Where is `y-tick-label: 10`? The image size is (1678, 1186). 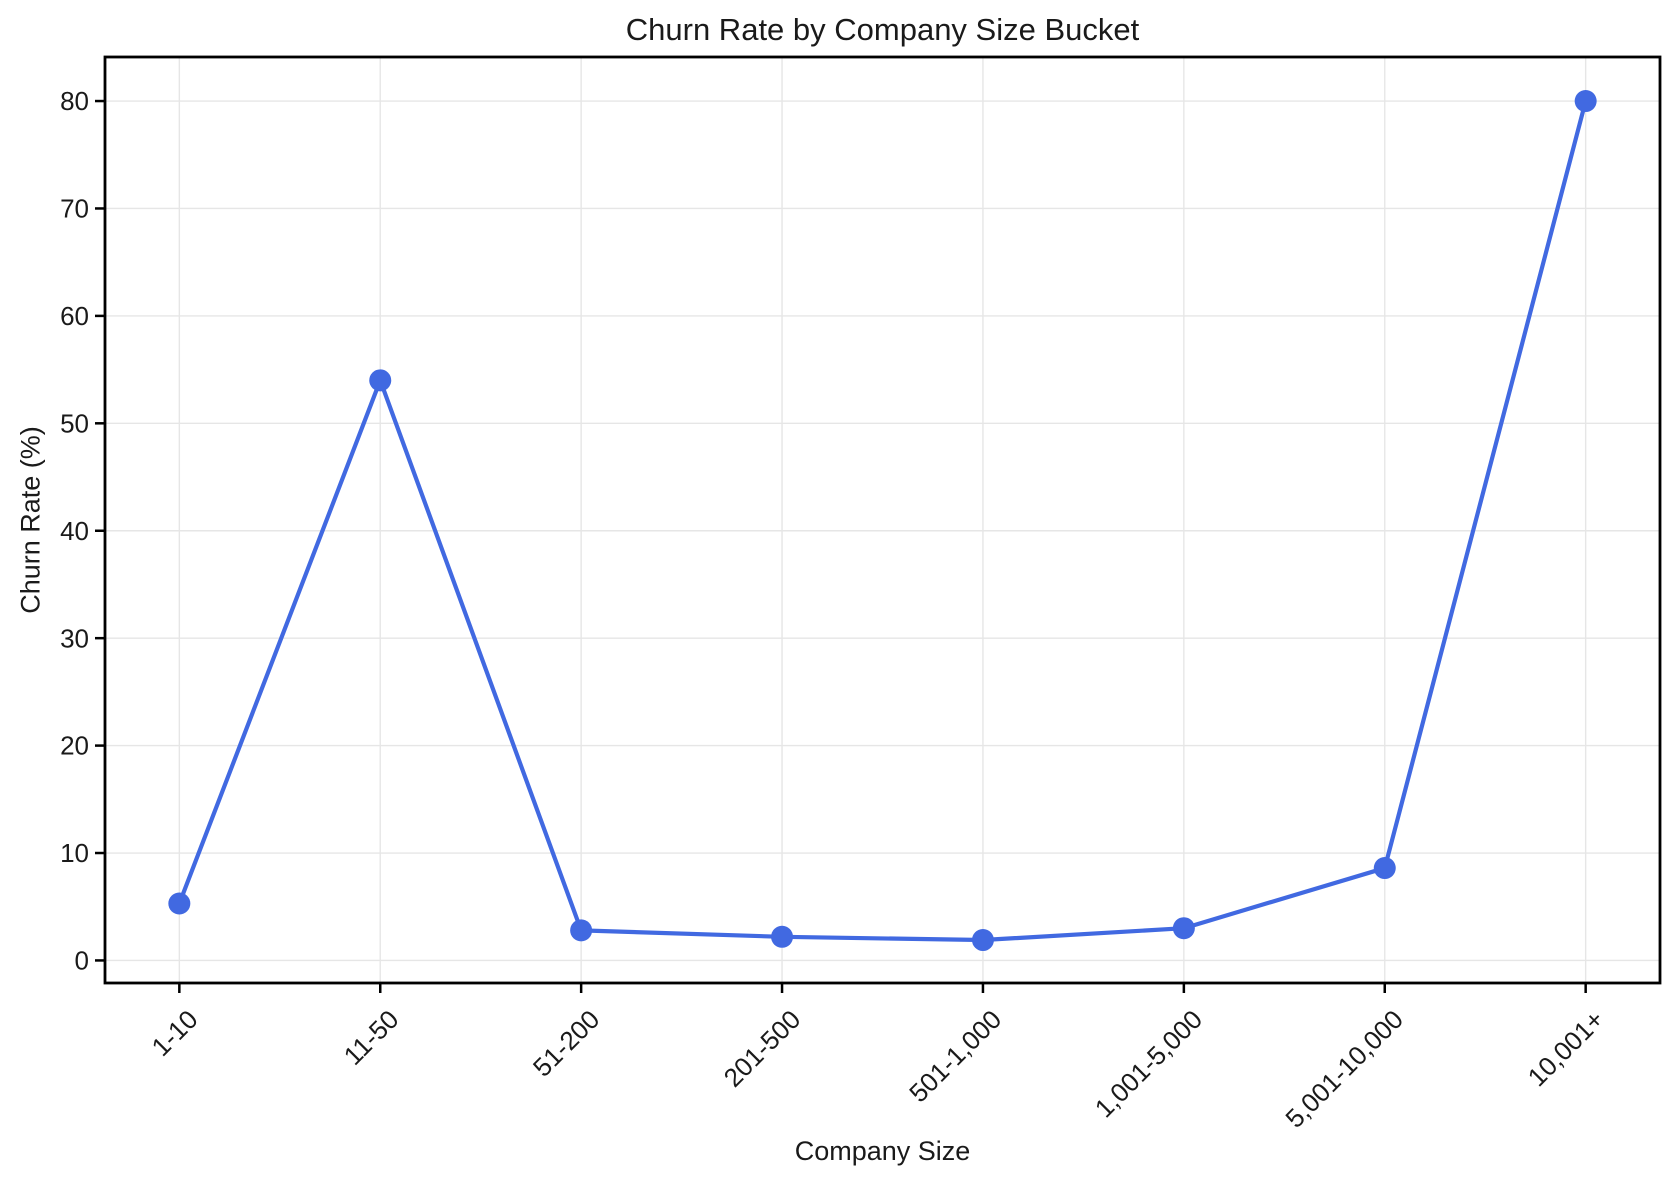 y-tick-label: 10 is located at coordinates (74, 853).